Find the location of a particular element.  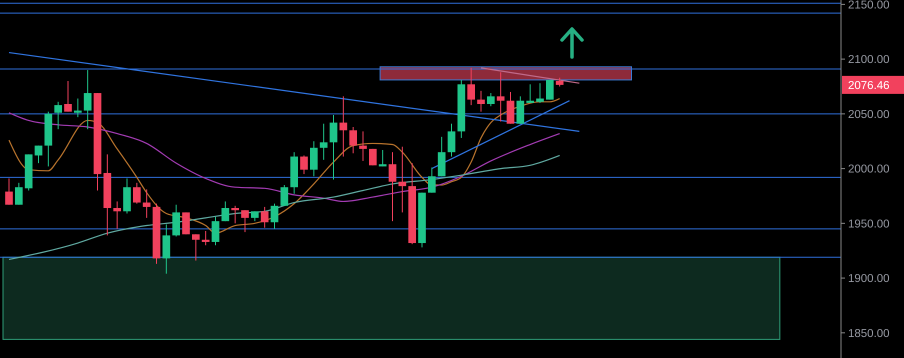

y-tick-label: 1900.00 is located at coordinates (869, 279).